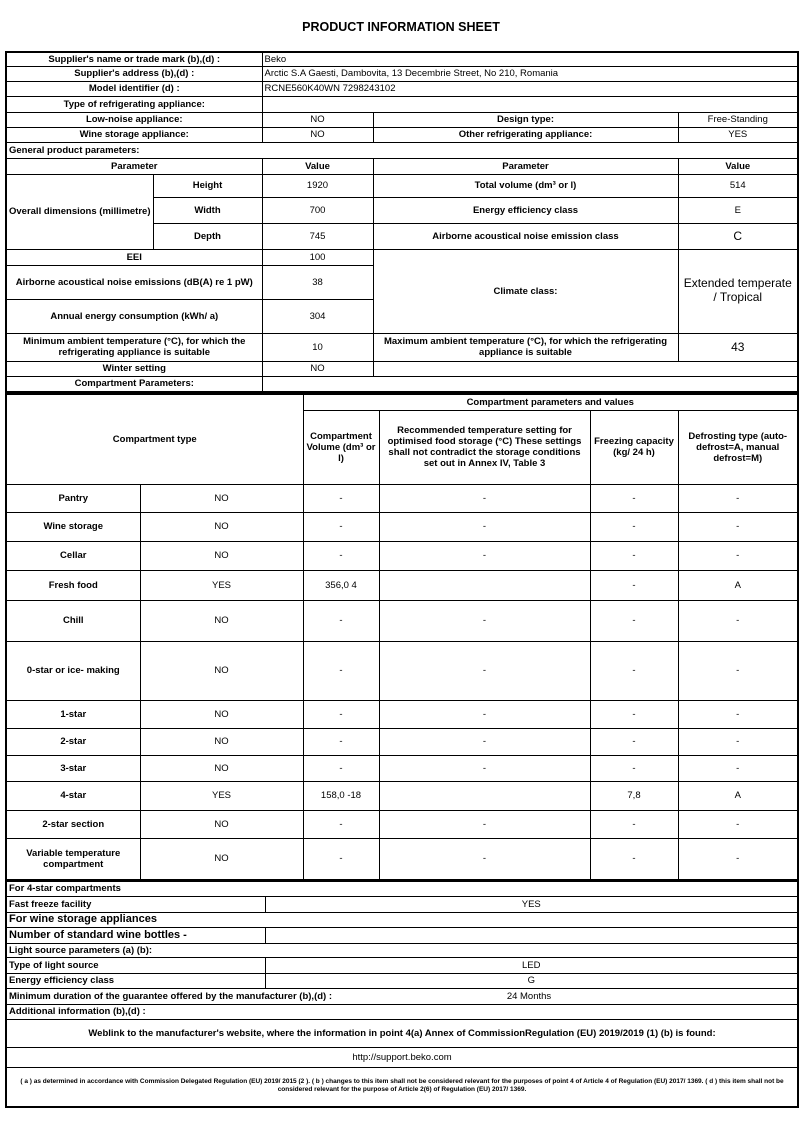 Image resolution: width=802 pixels, height=1134 pixels. What do you see at coordinates (73, 585) in the screenshot?
I see `compartment-name: Fresh food` at bounding box center [73, 585].